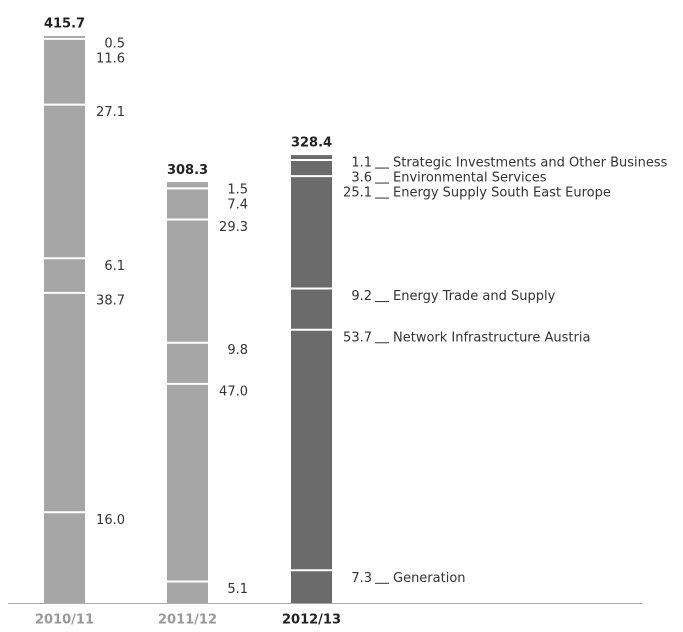  Describe the element at coordinates (114, 44) in the screenshot. I see `value-label: 0.5` at that location.